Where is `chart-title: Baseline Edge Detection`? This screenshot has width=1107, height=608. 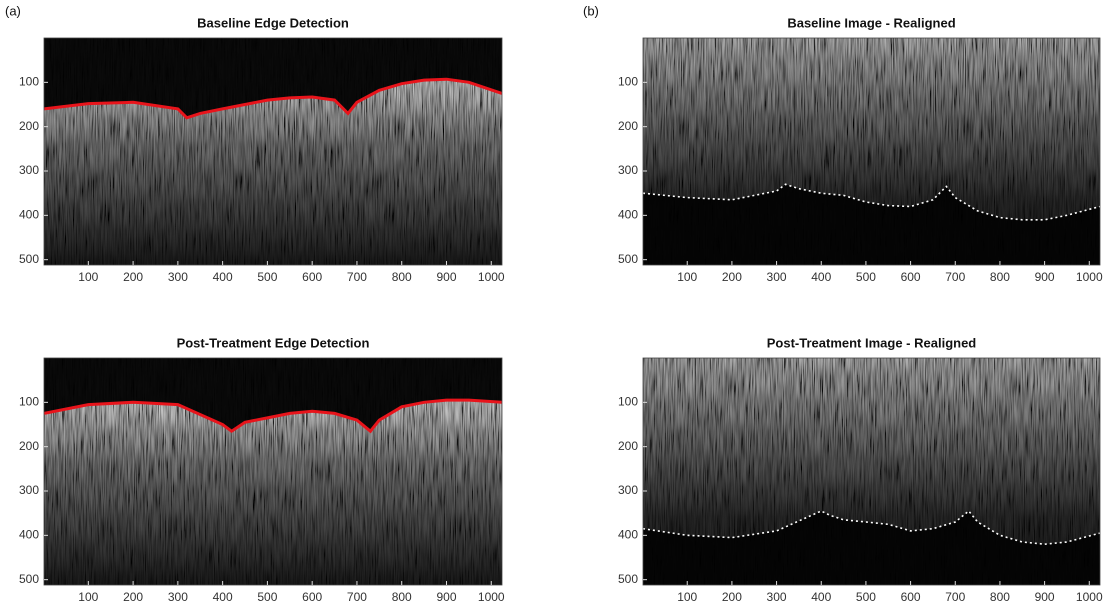 chart-title: Baseline Edge Detection is located at coordinates (273, 22).